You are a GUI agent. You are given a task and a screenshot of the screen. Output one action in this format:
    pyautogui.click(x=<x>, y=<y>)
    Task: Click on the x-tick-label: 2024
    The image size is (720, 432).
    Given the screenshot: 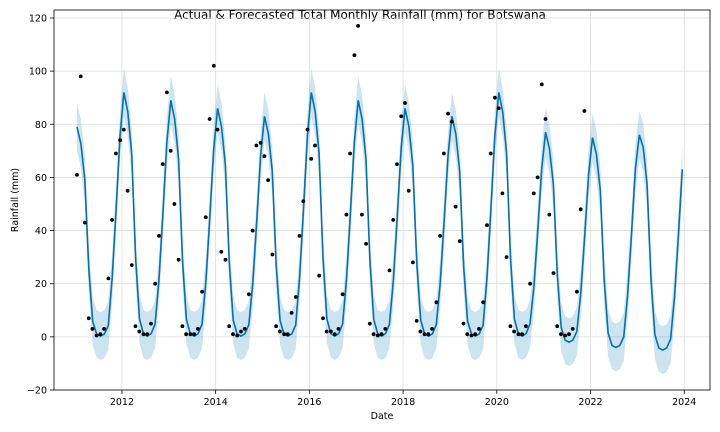 What is the action you would take?
    pyautogui.click(x=684, y=402)
    